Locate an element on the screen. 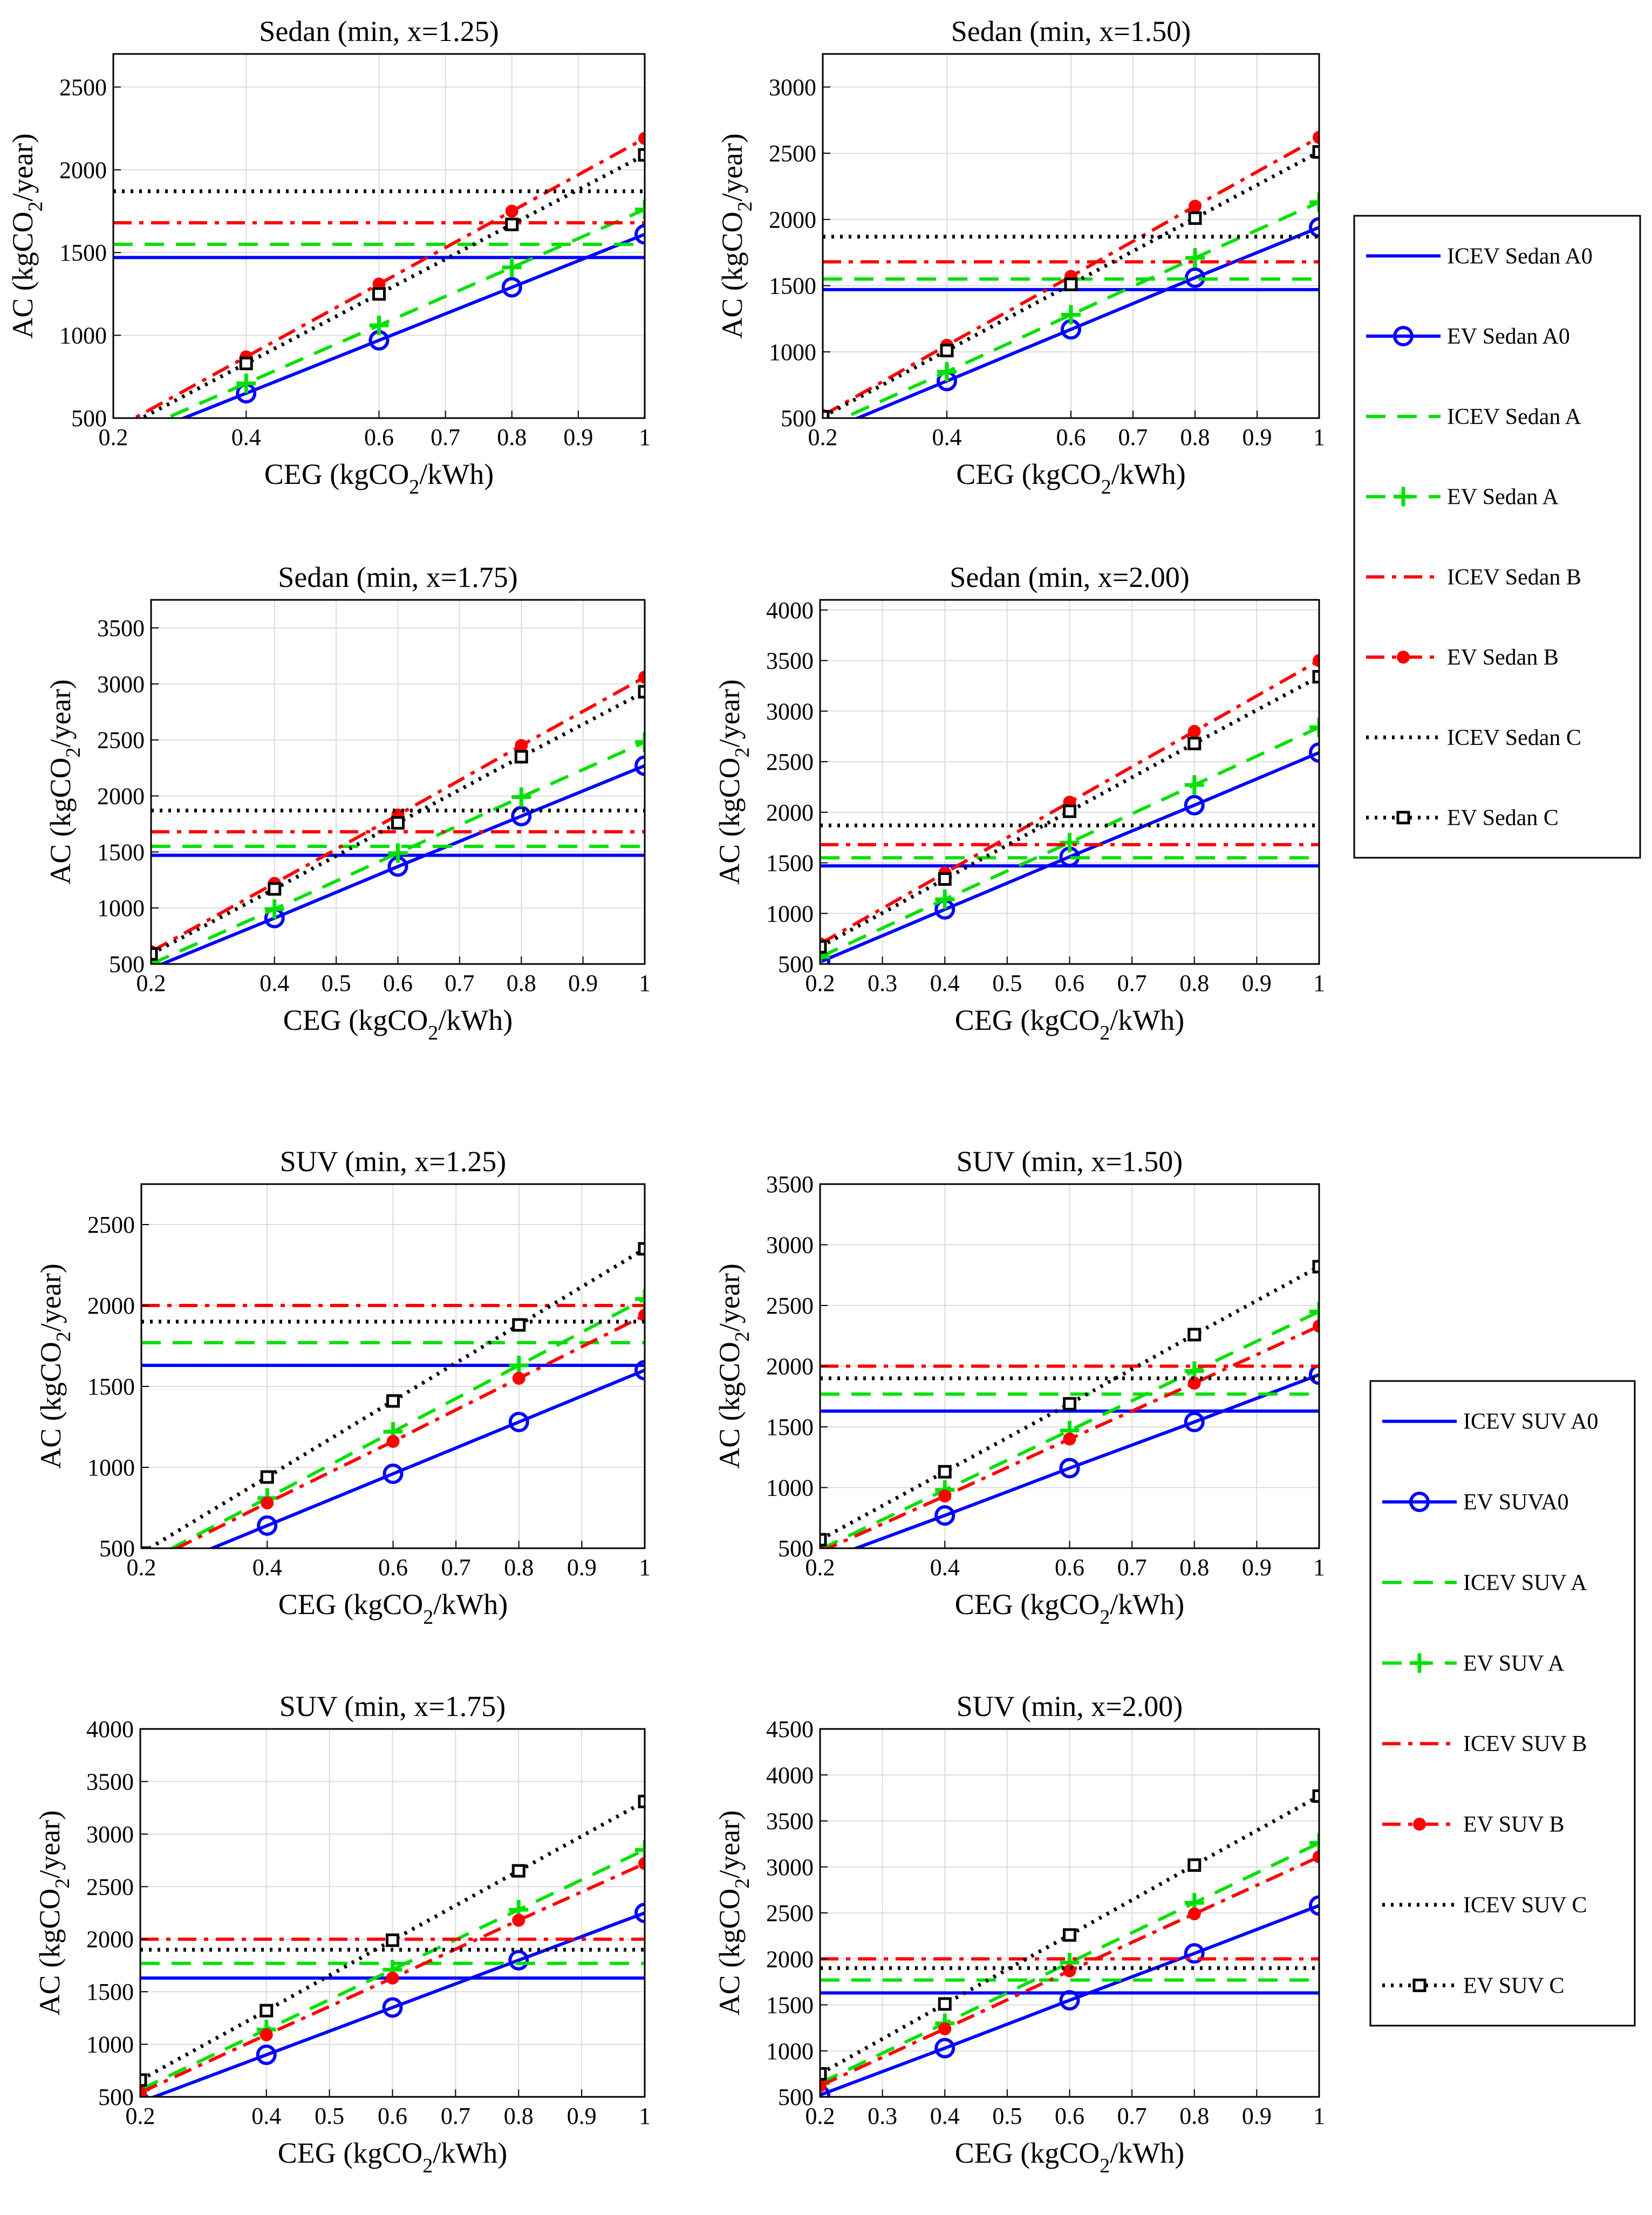 This screenshot has height=2215, width=1652. legend-entry-ev-sedan-a0: EV Sedan A0 is located at coordinates (1468, 336).